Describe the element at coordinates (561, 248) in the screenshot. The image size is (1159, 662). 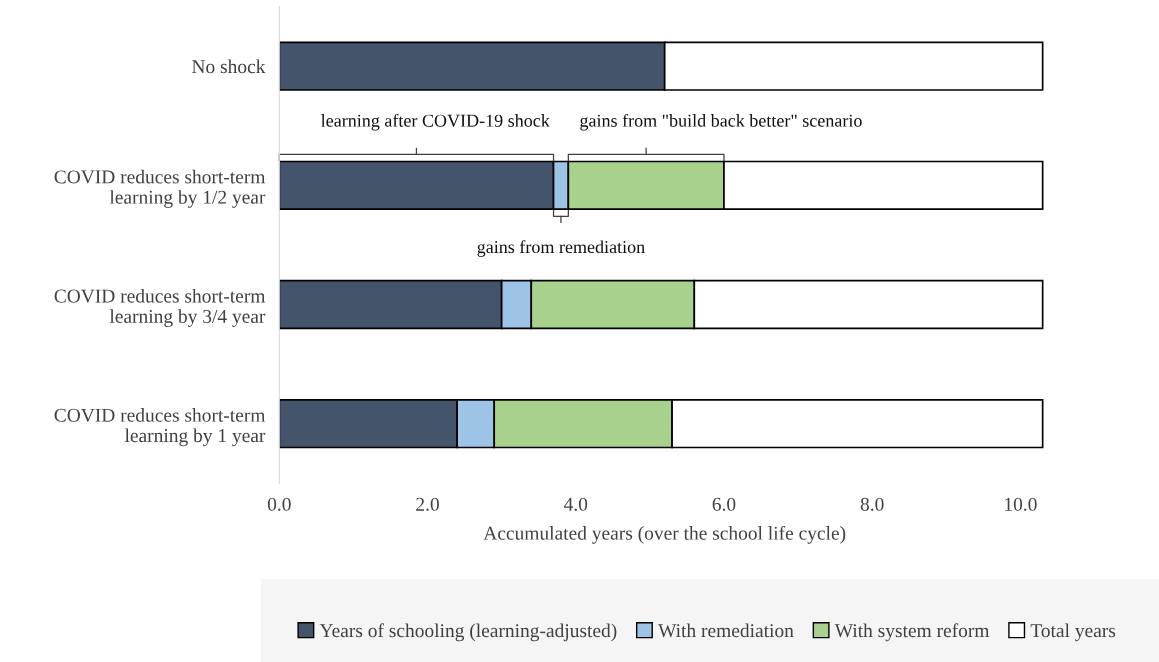
I see `annotation: gains from remediation` at that location.